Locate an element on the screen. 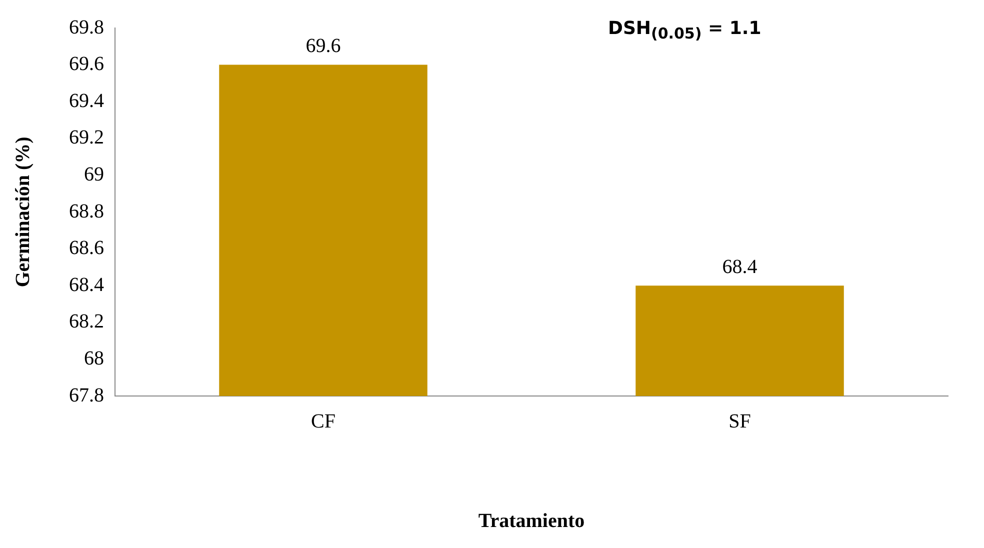 This screenshot has height=548, width=984. data-label: 68.4 is located at coordinates (740, 267).